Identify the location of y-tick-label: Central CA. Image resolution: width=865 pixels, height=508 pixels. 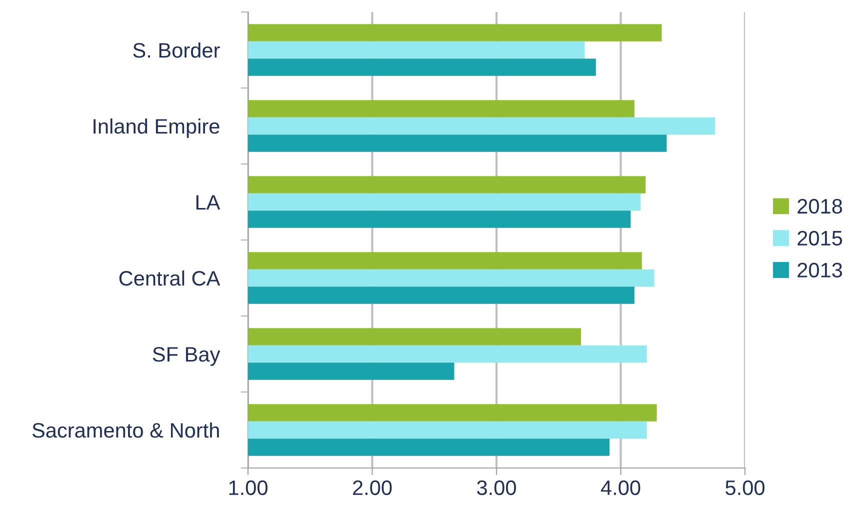
(169, 278).